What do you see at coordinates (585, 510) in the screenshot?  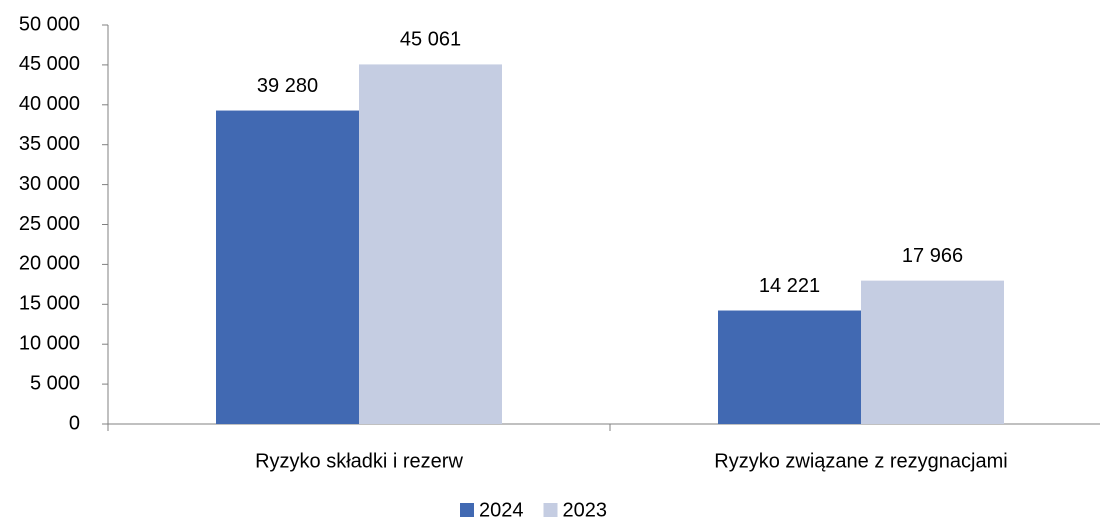 I see `legend-label: 2023` at bounding box center [585, 510].